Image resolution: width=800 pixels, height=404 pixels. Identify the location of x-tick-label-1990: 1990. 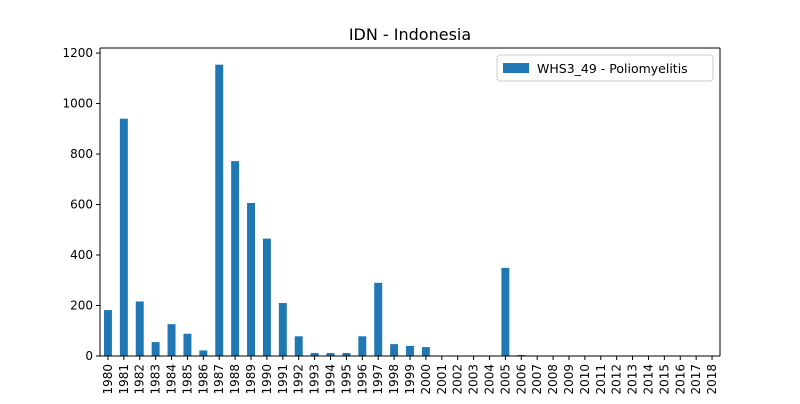
(267, 379).